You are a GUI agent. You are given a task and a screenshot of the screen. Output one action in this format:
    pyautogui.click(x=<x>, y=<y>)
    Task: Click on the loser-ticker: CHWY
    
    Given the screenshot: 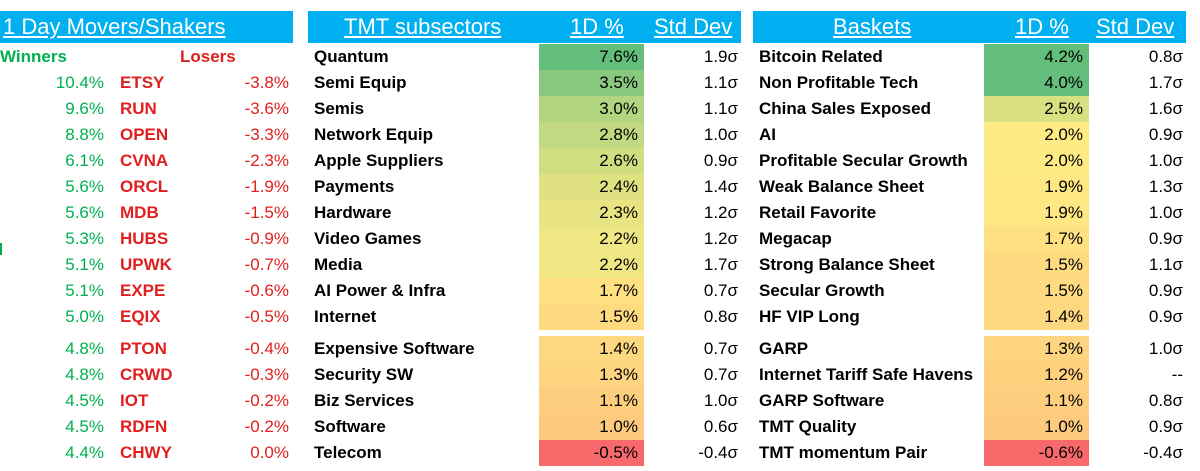 What is the action you would take?
    pyautogui.click(x=146, y=452)
    